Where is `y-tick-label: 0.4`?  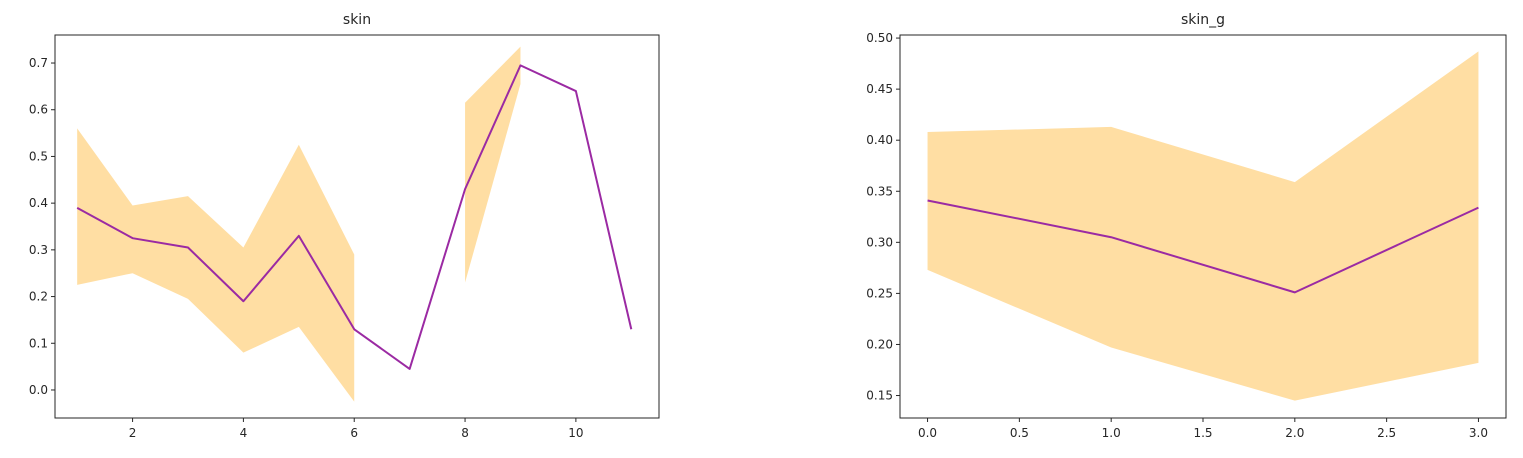
y-tick-label: 0.4 is located at coordinates (38, 203).